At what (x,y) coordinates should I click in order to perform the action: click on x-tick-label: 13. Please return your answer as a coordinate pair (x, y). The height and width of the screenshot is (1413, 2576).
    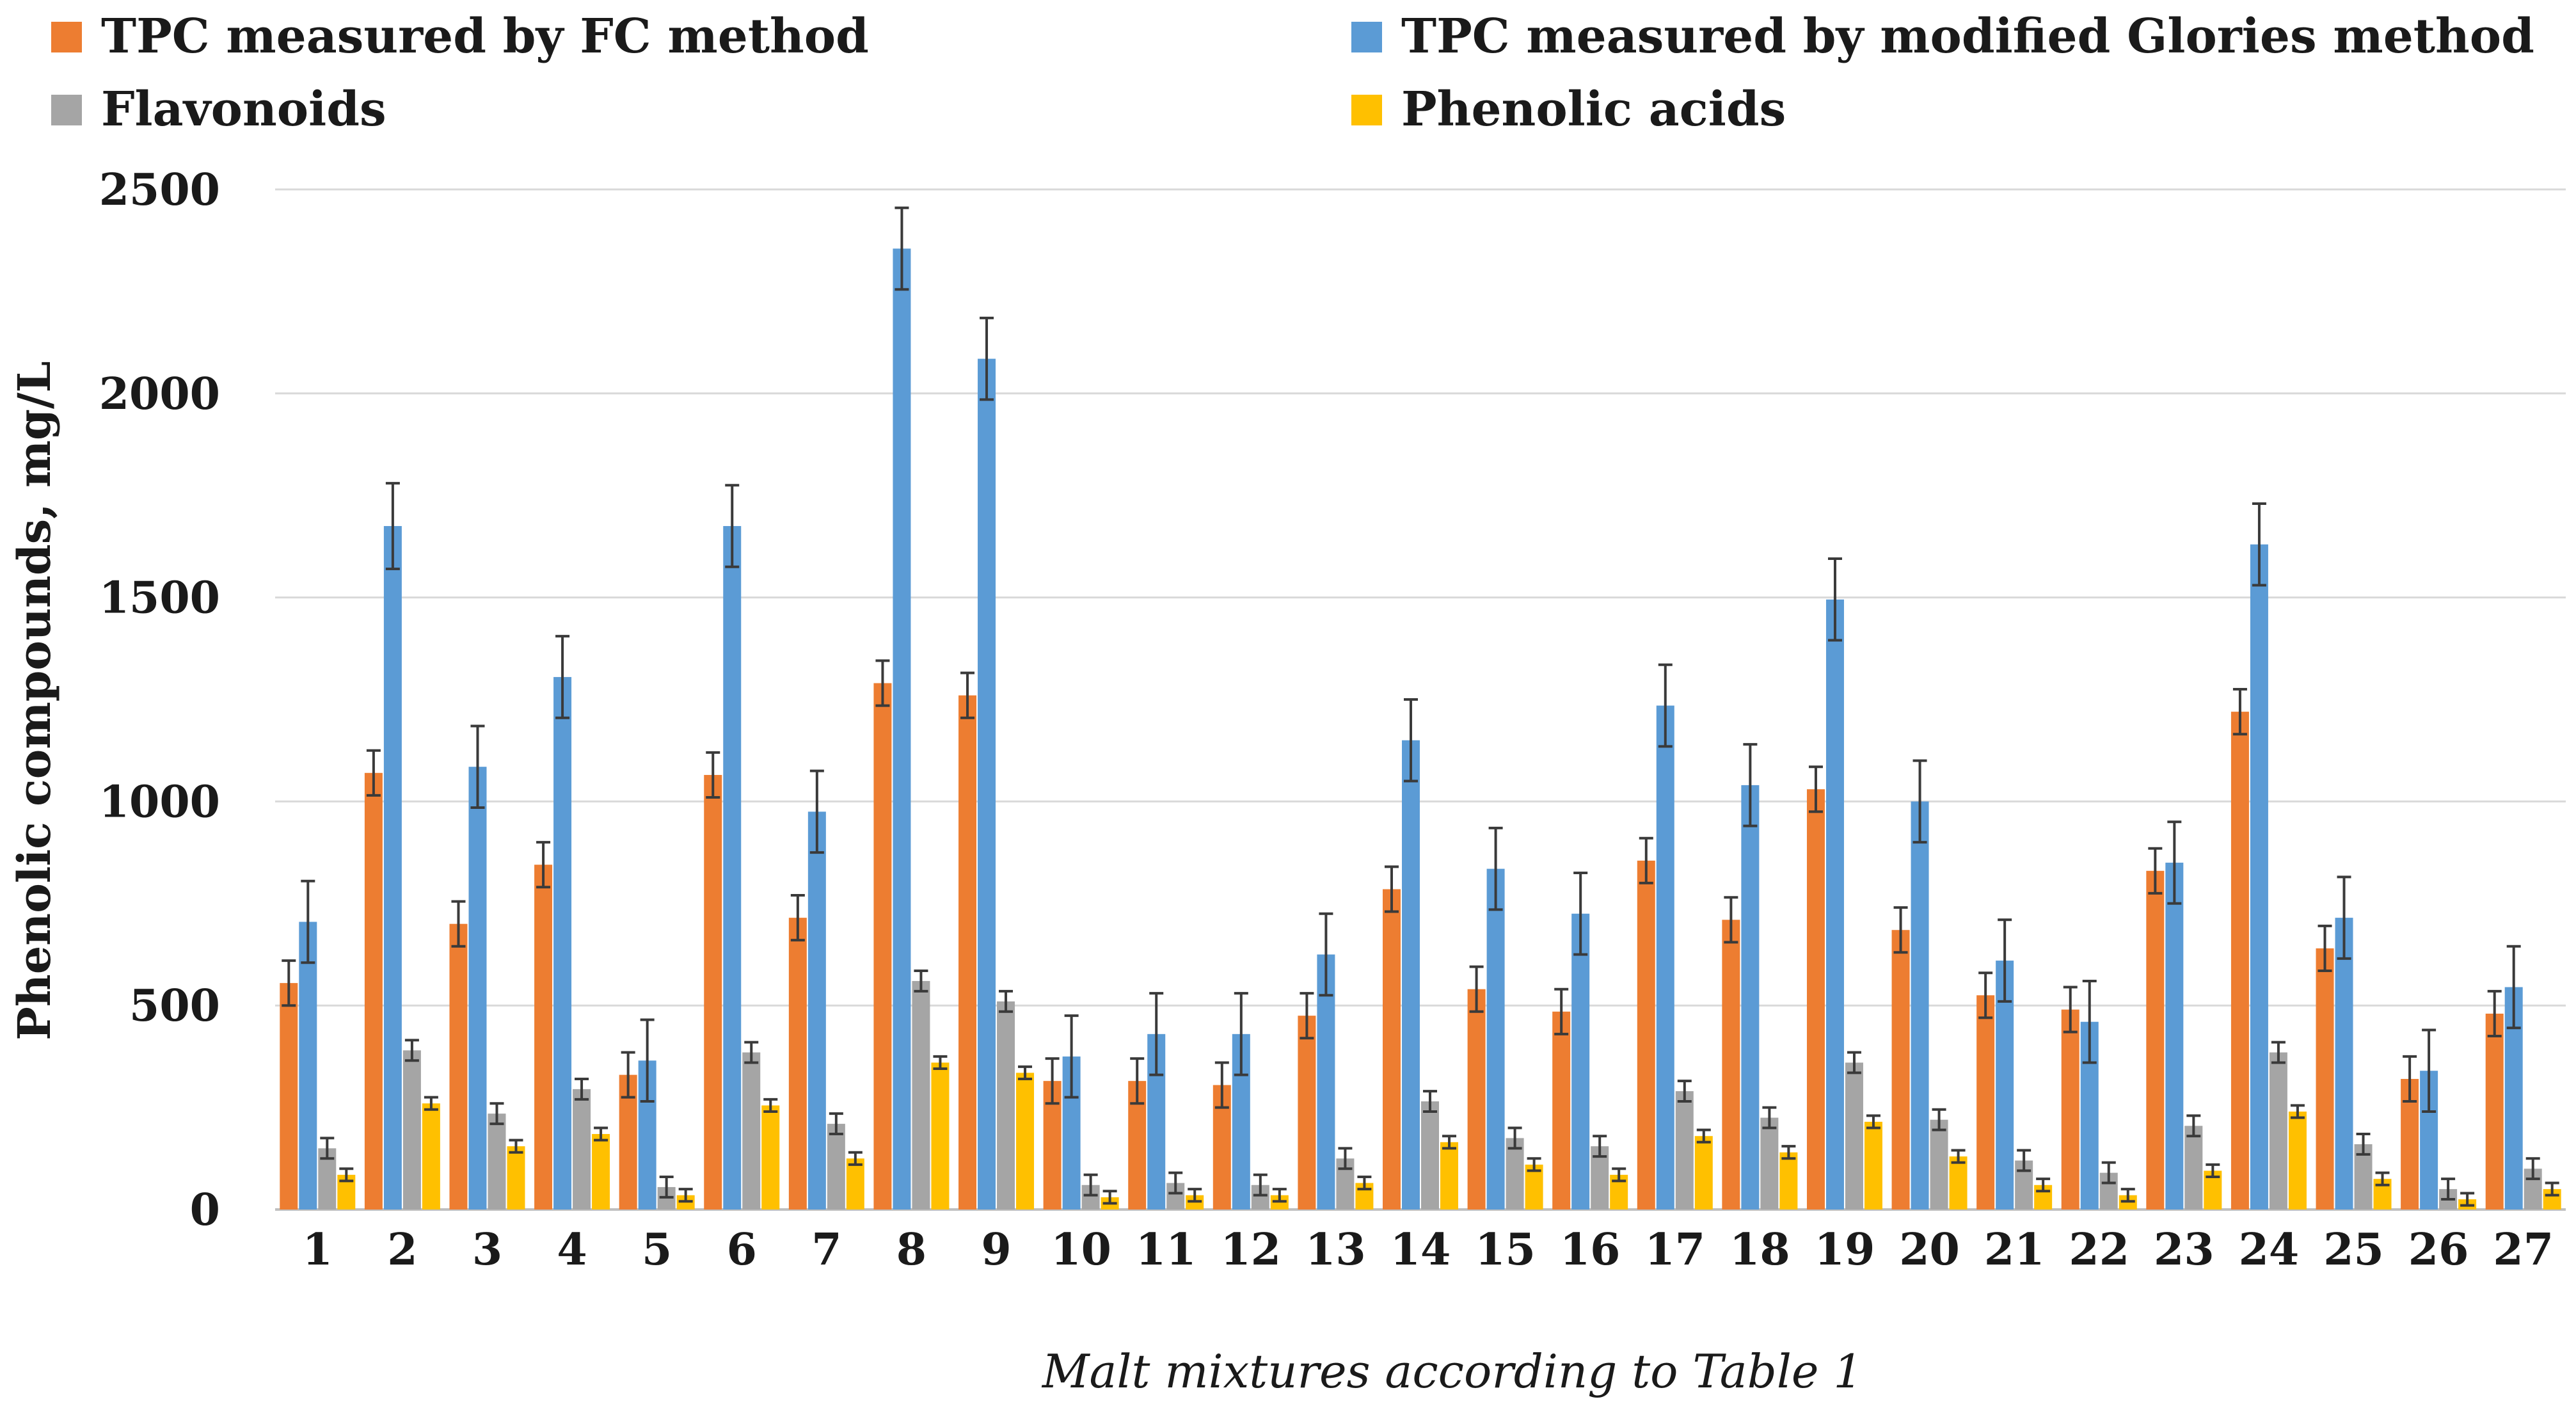
    Looking at the image, I should click on (1336, 1249).